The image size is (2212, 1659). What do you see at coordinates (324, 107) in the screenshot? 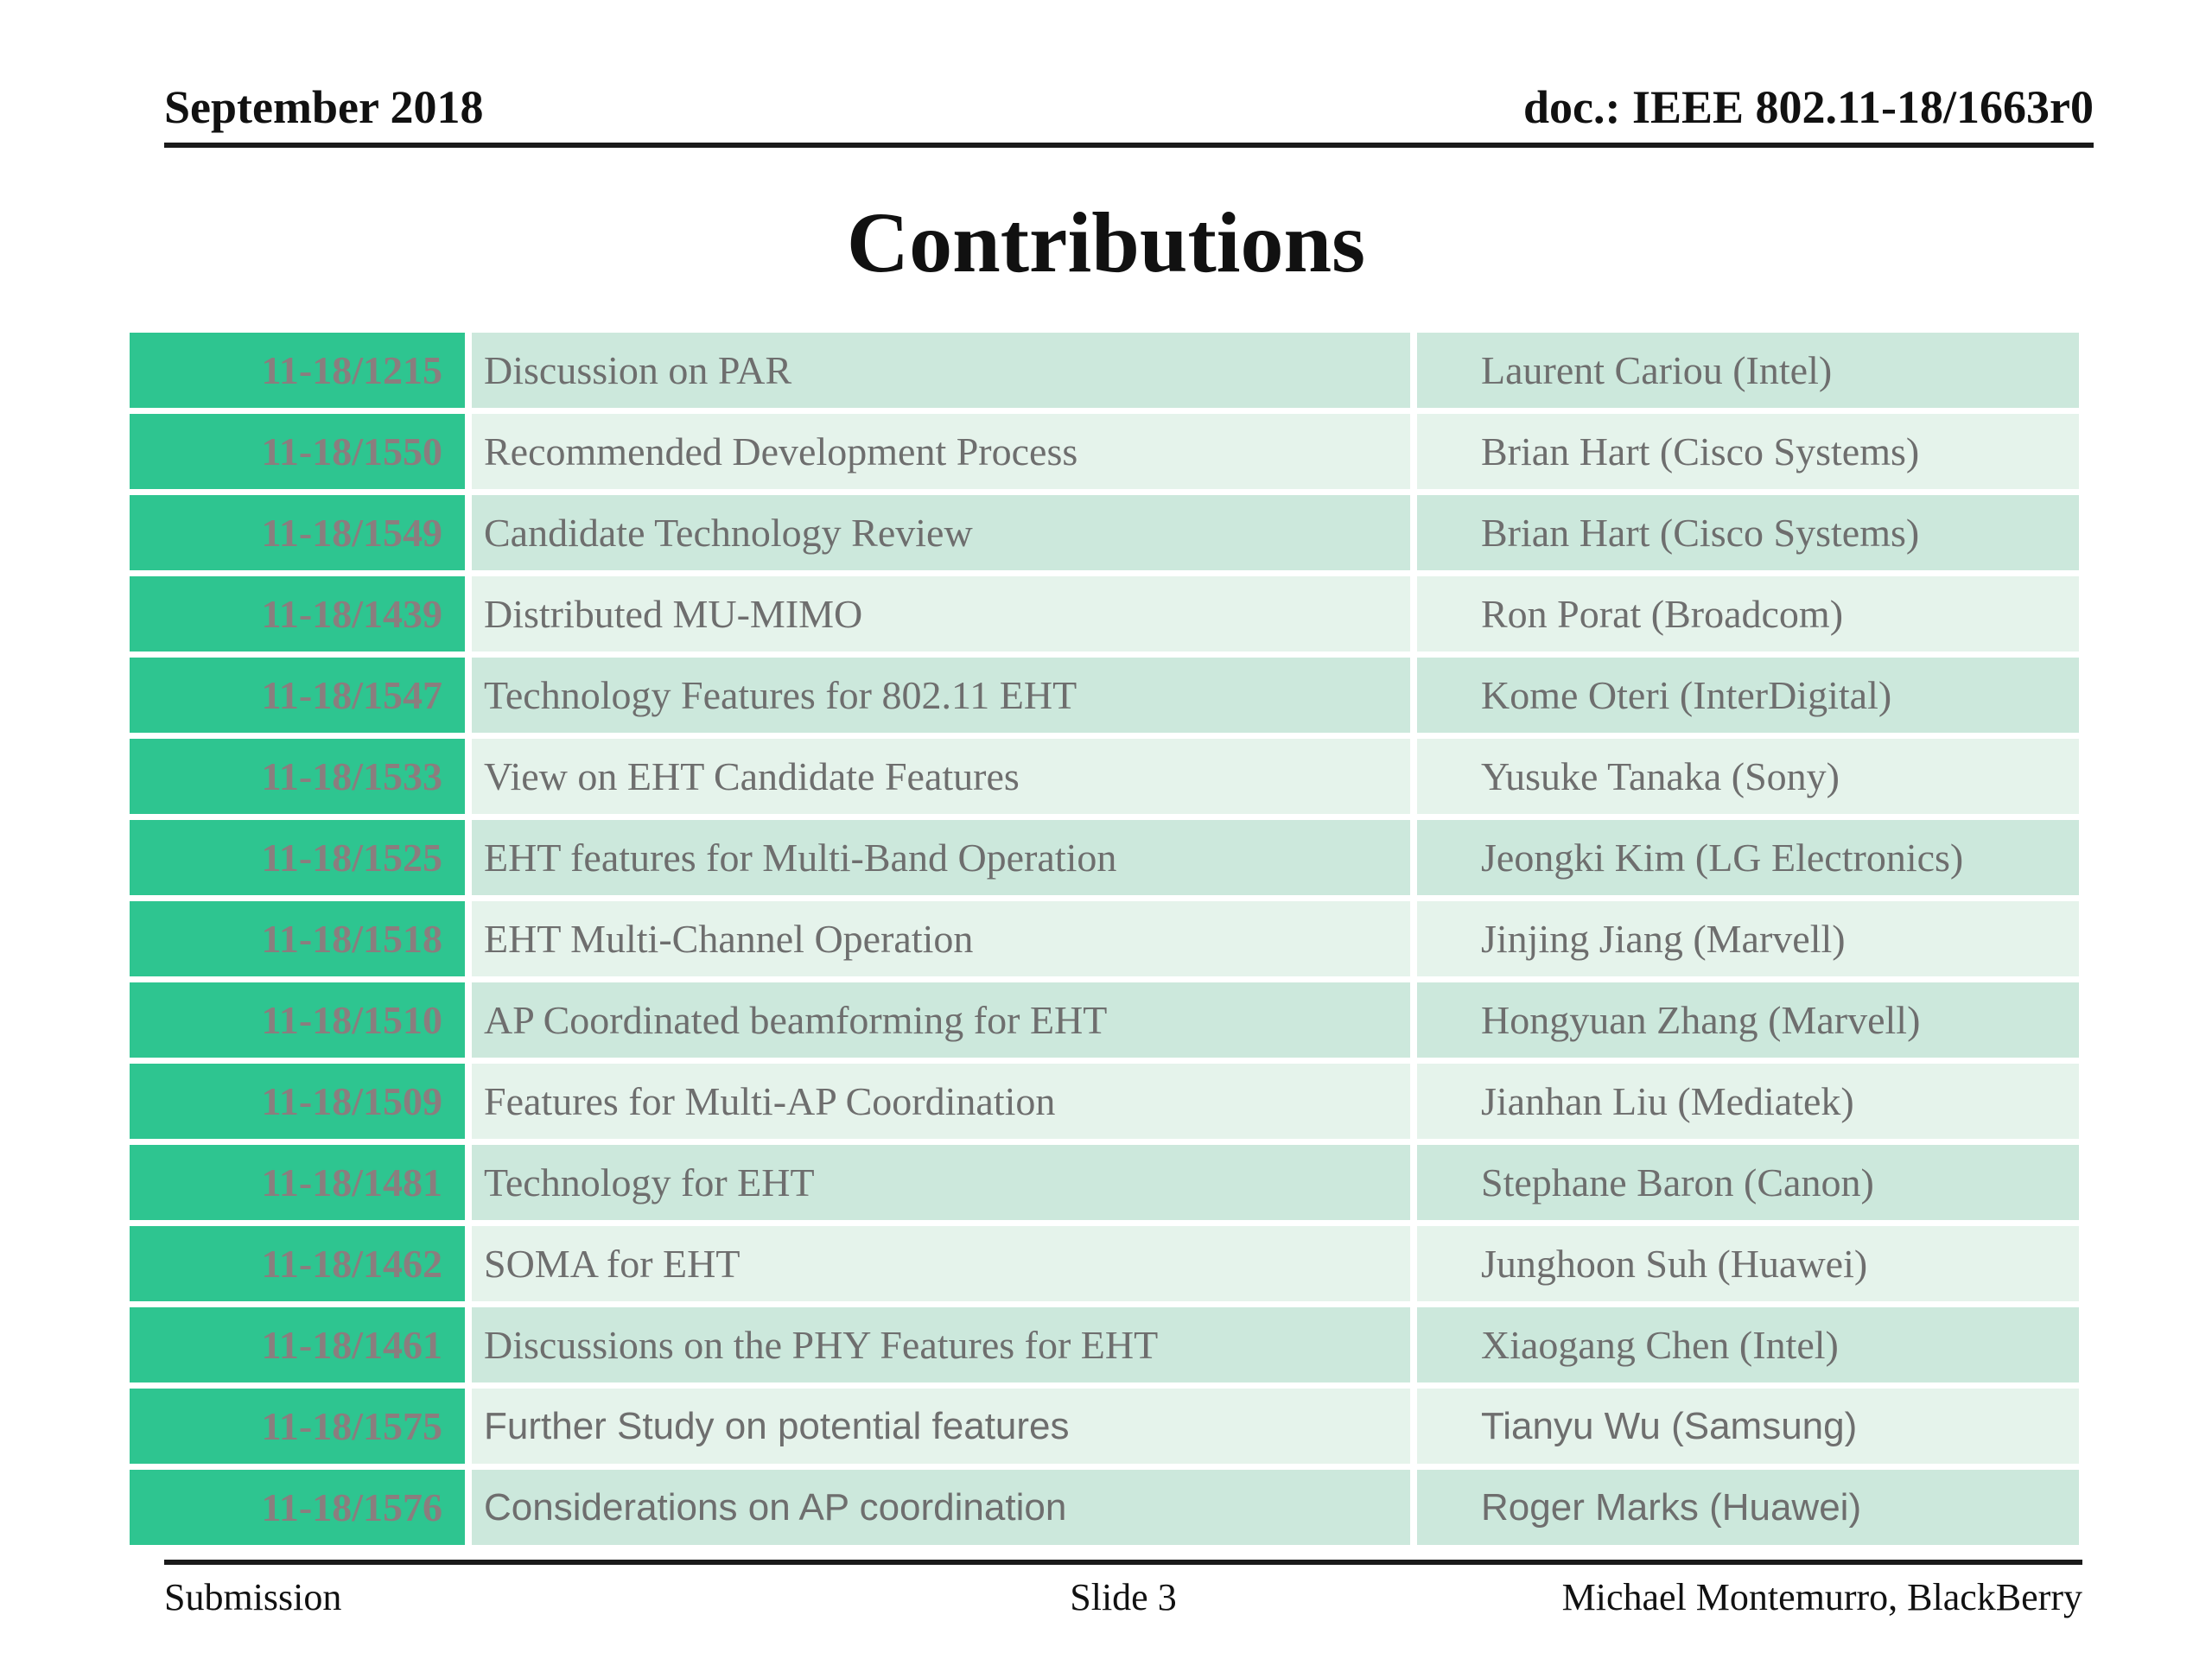
I see `header-date: September 2018` at bounding box center [324, 107].